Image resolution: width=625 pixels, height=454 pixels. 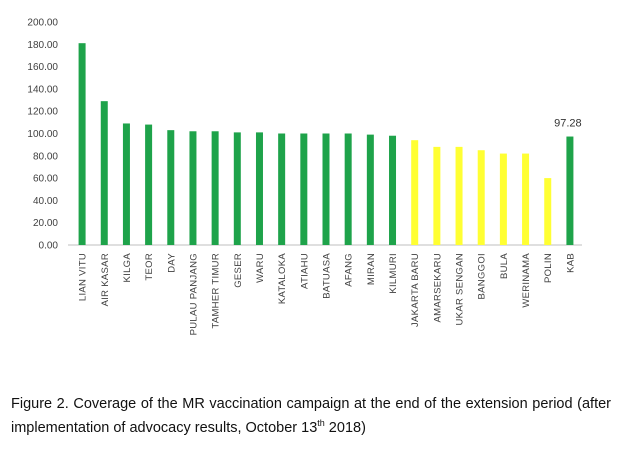 I want to click on category-label: KILMURI, so click(x=393, y=273).